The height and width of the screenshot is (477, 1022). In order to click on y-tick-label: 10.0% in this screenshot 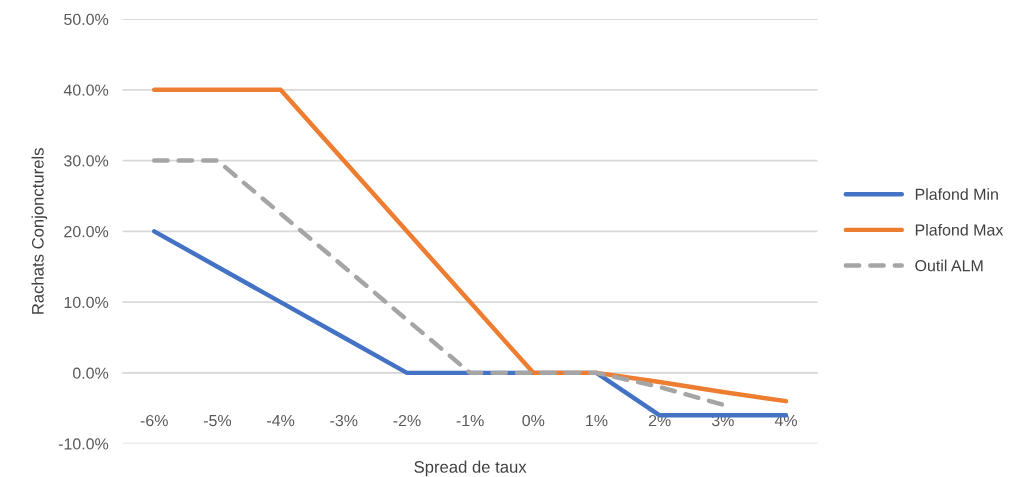, I will do `click(86, 302)`.